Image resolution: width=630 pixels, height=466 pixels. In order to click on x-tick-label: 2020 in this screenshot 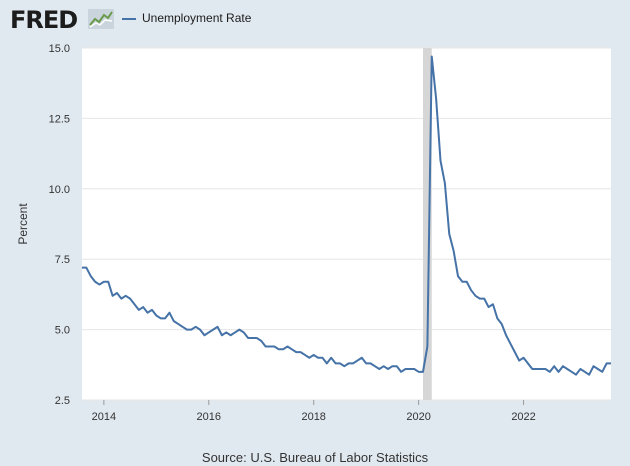, I will do `click(418, 417)`.